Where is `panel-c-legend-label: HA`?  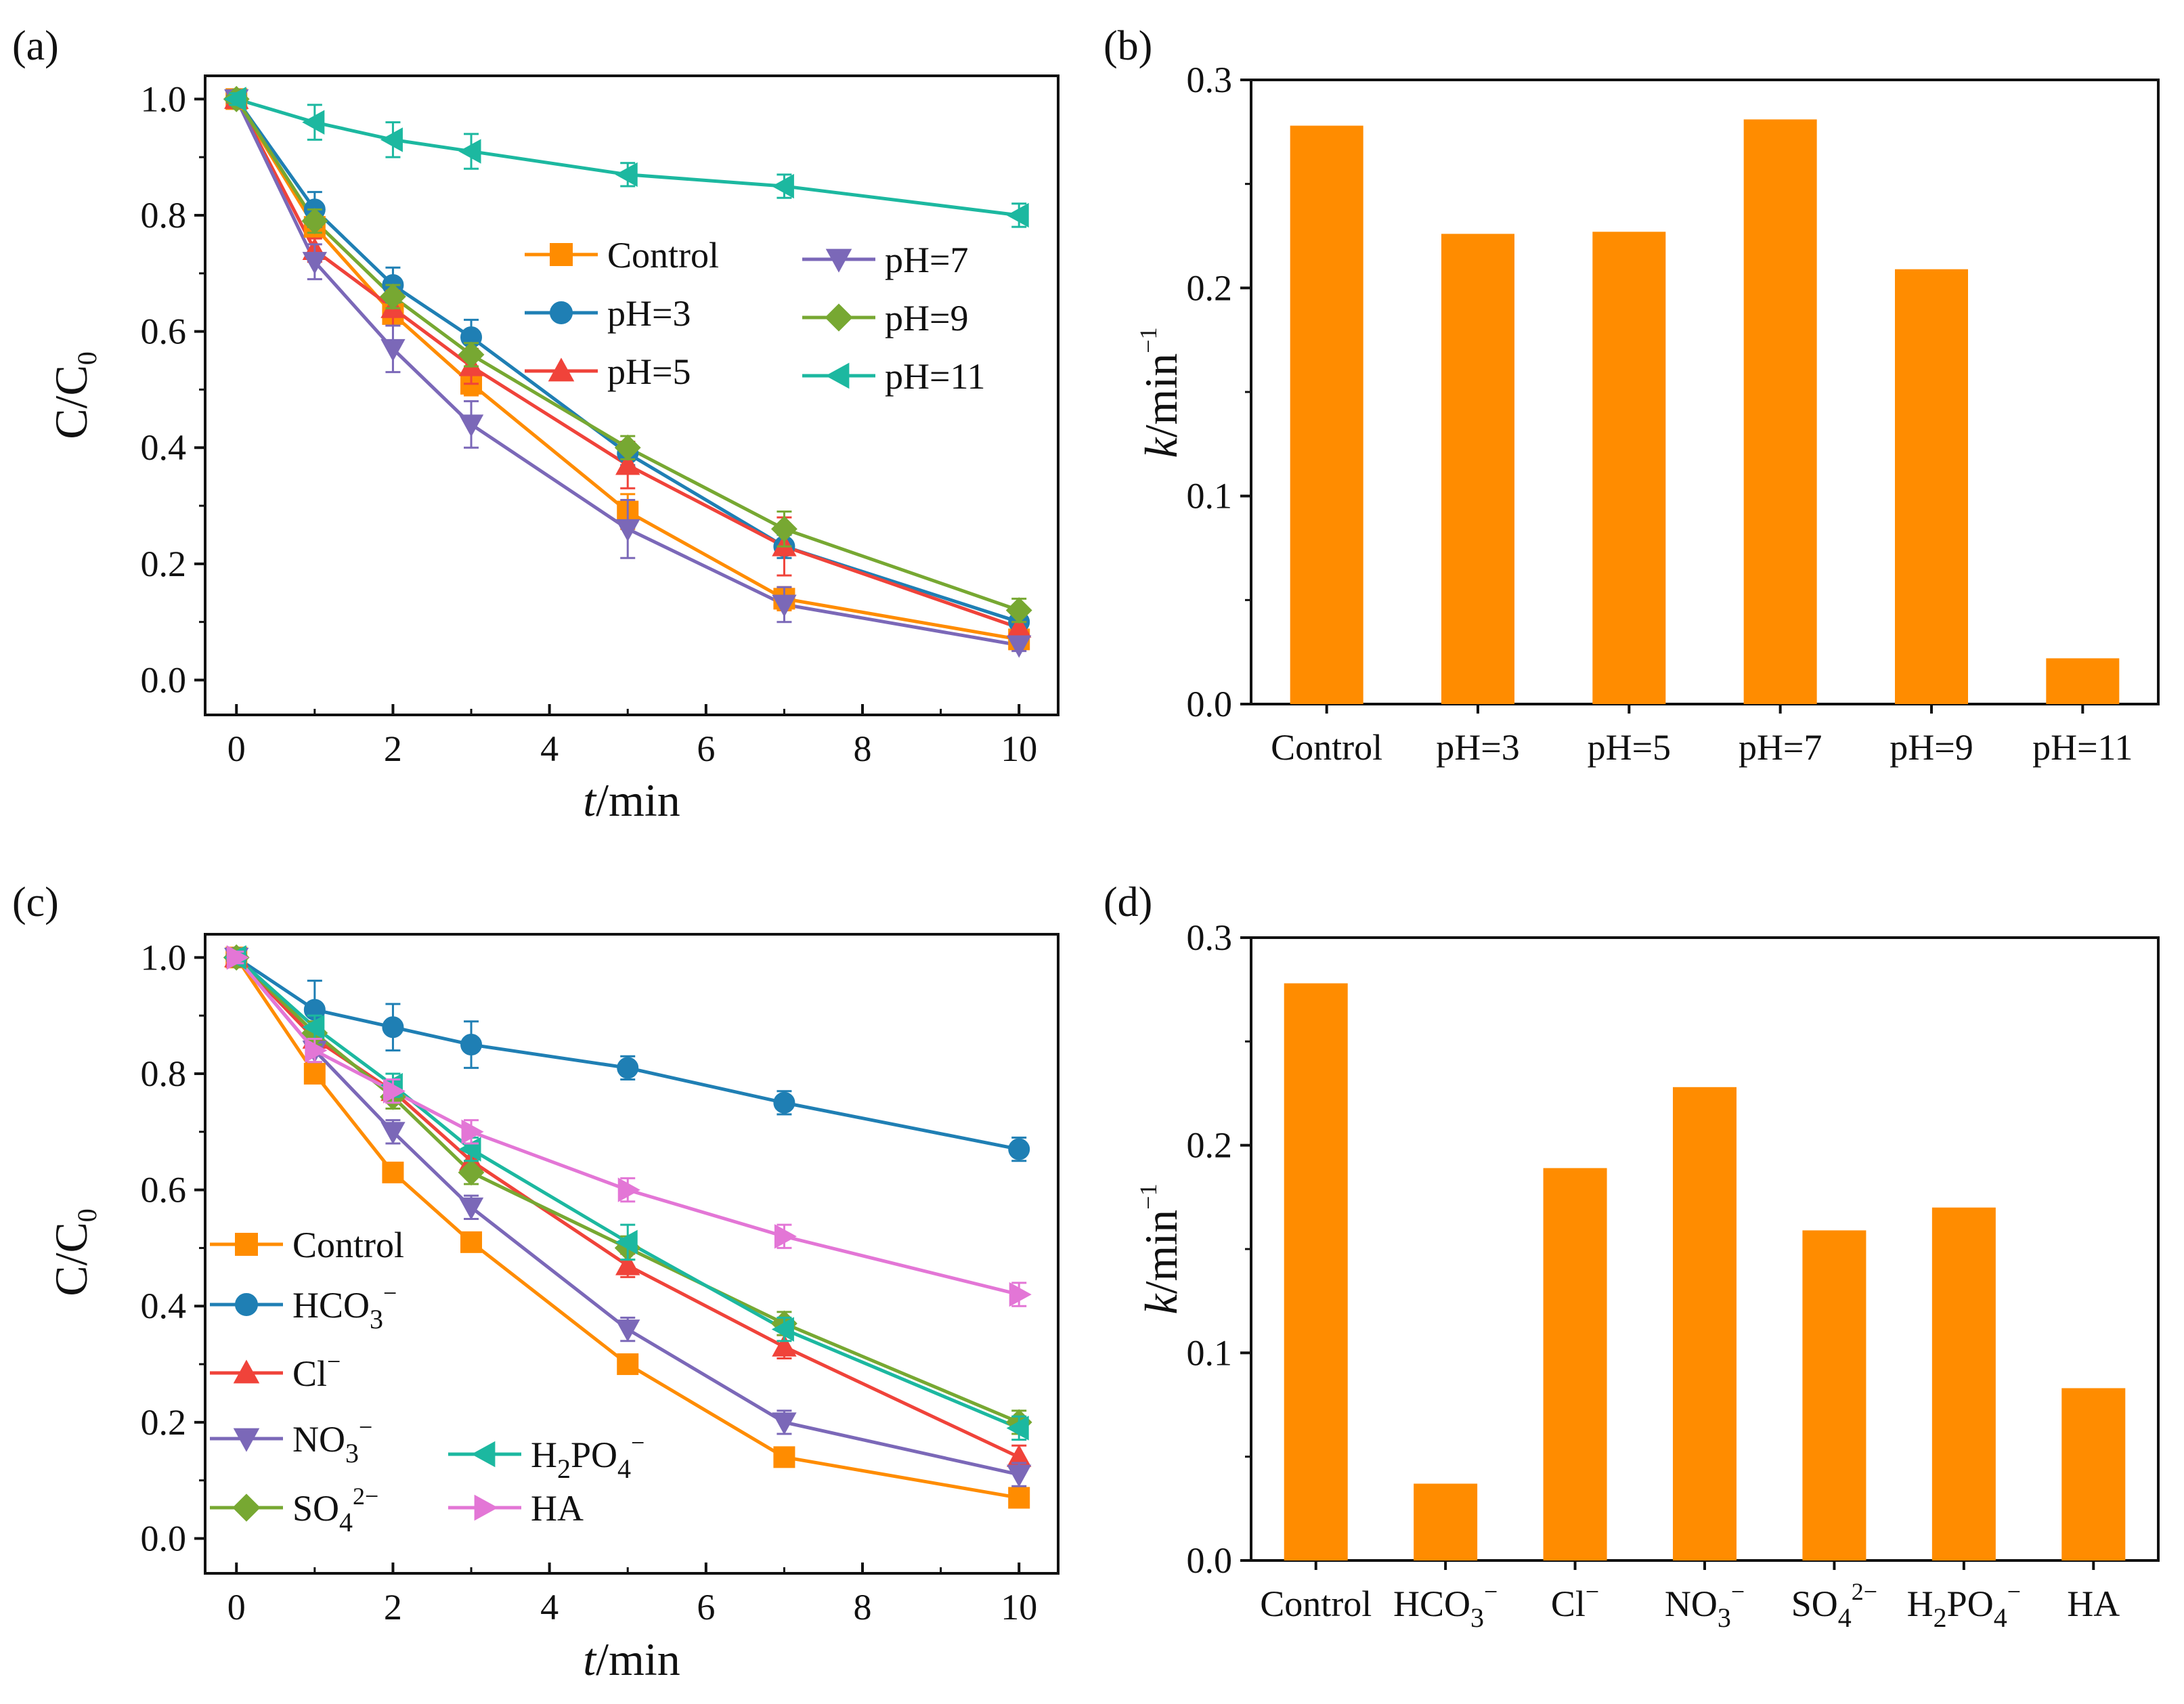 panel-c-legend-label: HA is located at coordinates (557, 1508).